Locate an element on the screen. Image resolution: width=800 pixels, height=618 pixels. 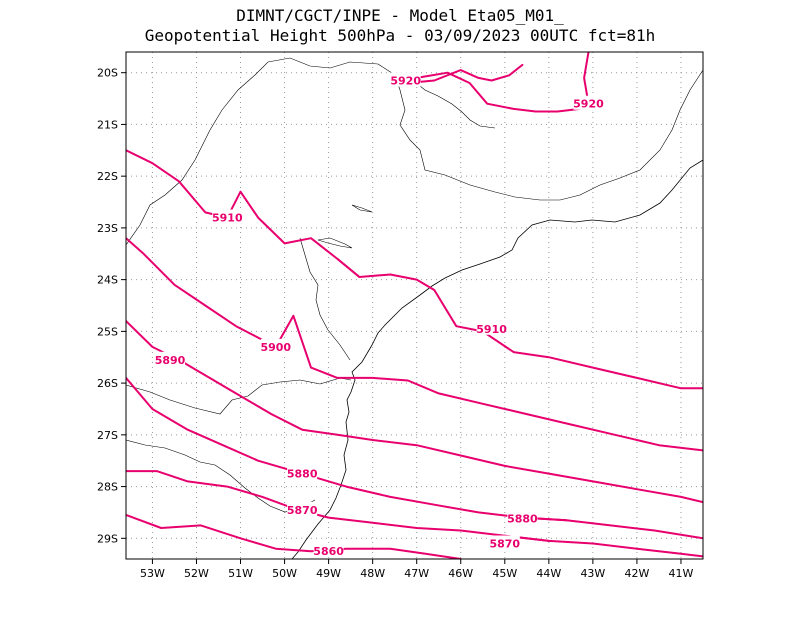
coastline-south is located at coordinates (321, 475).